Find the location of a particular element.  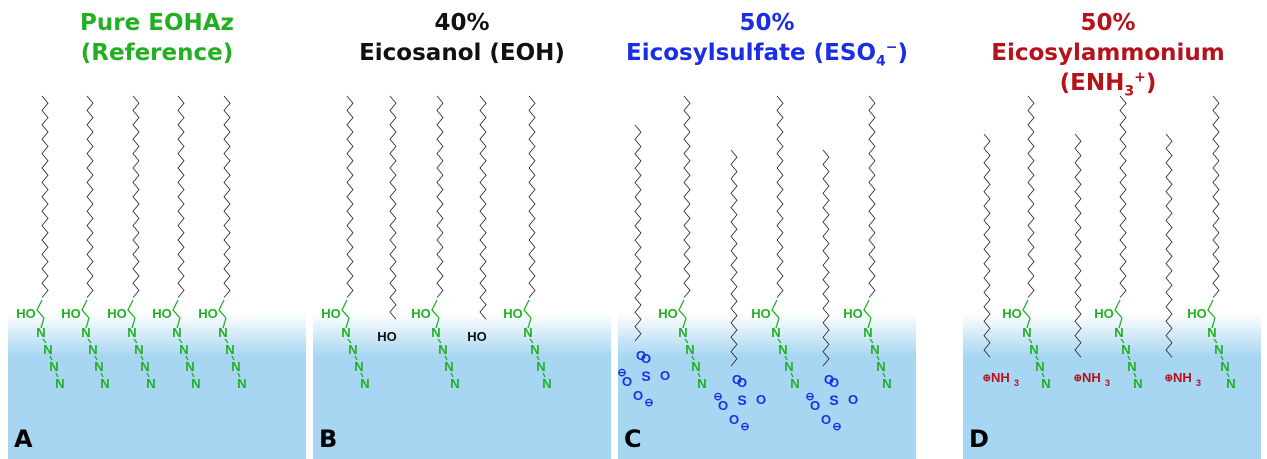

panel-d-title-line2-post: ) is located at coordinates (1151, 83).